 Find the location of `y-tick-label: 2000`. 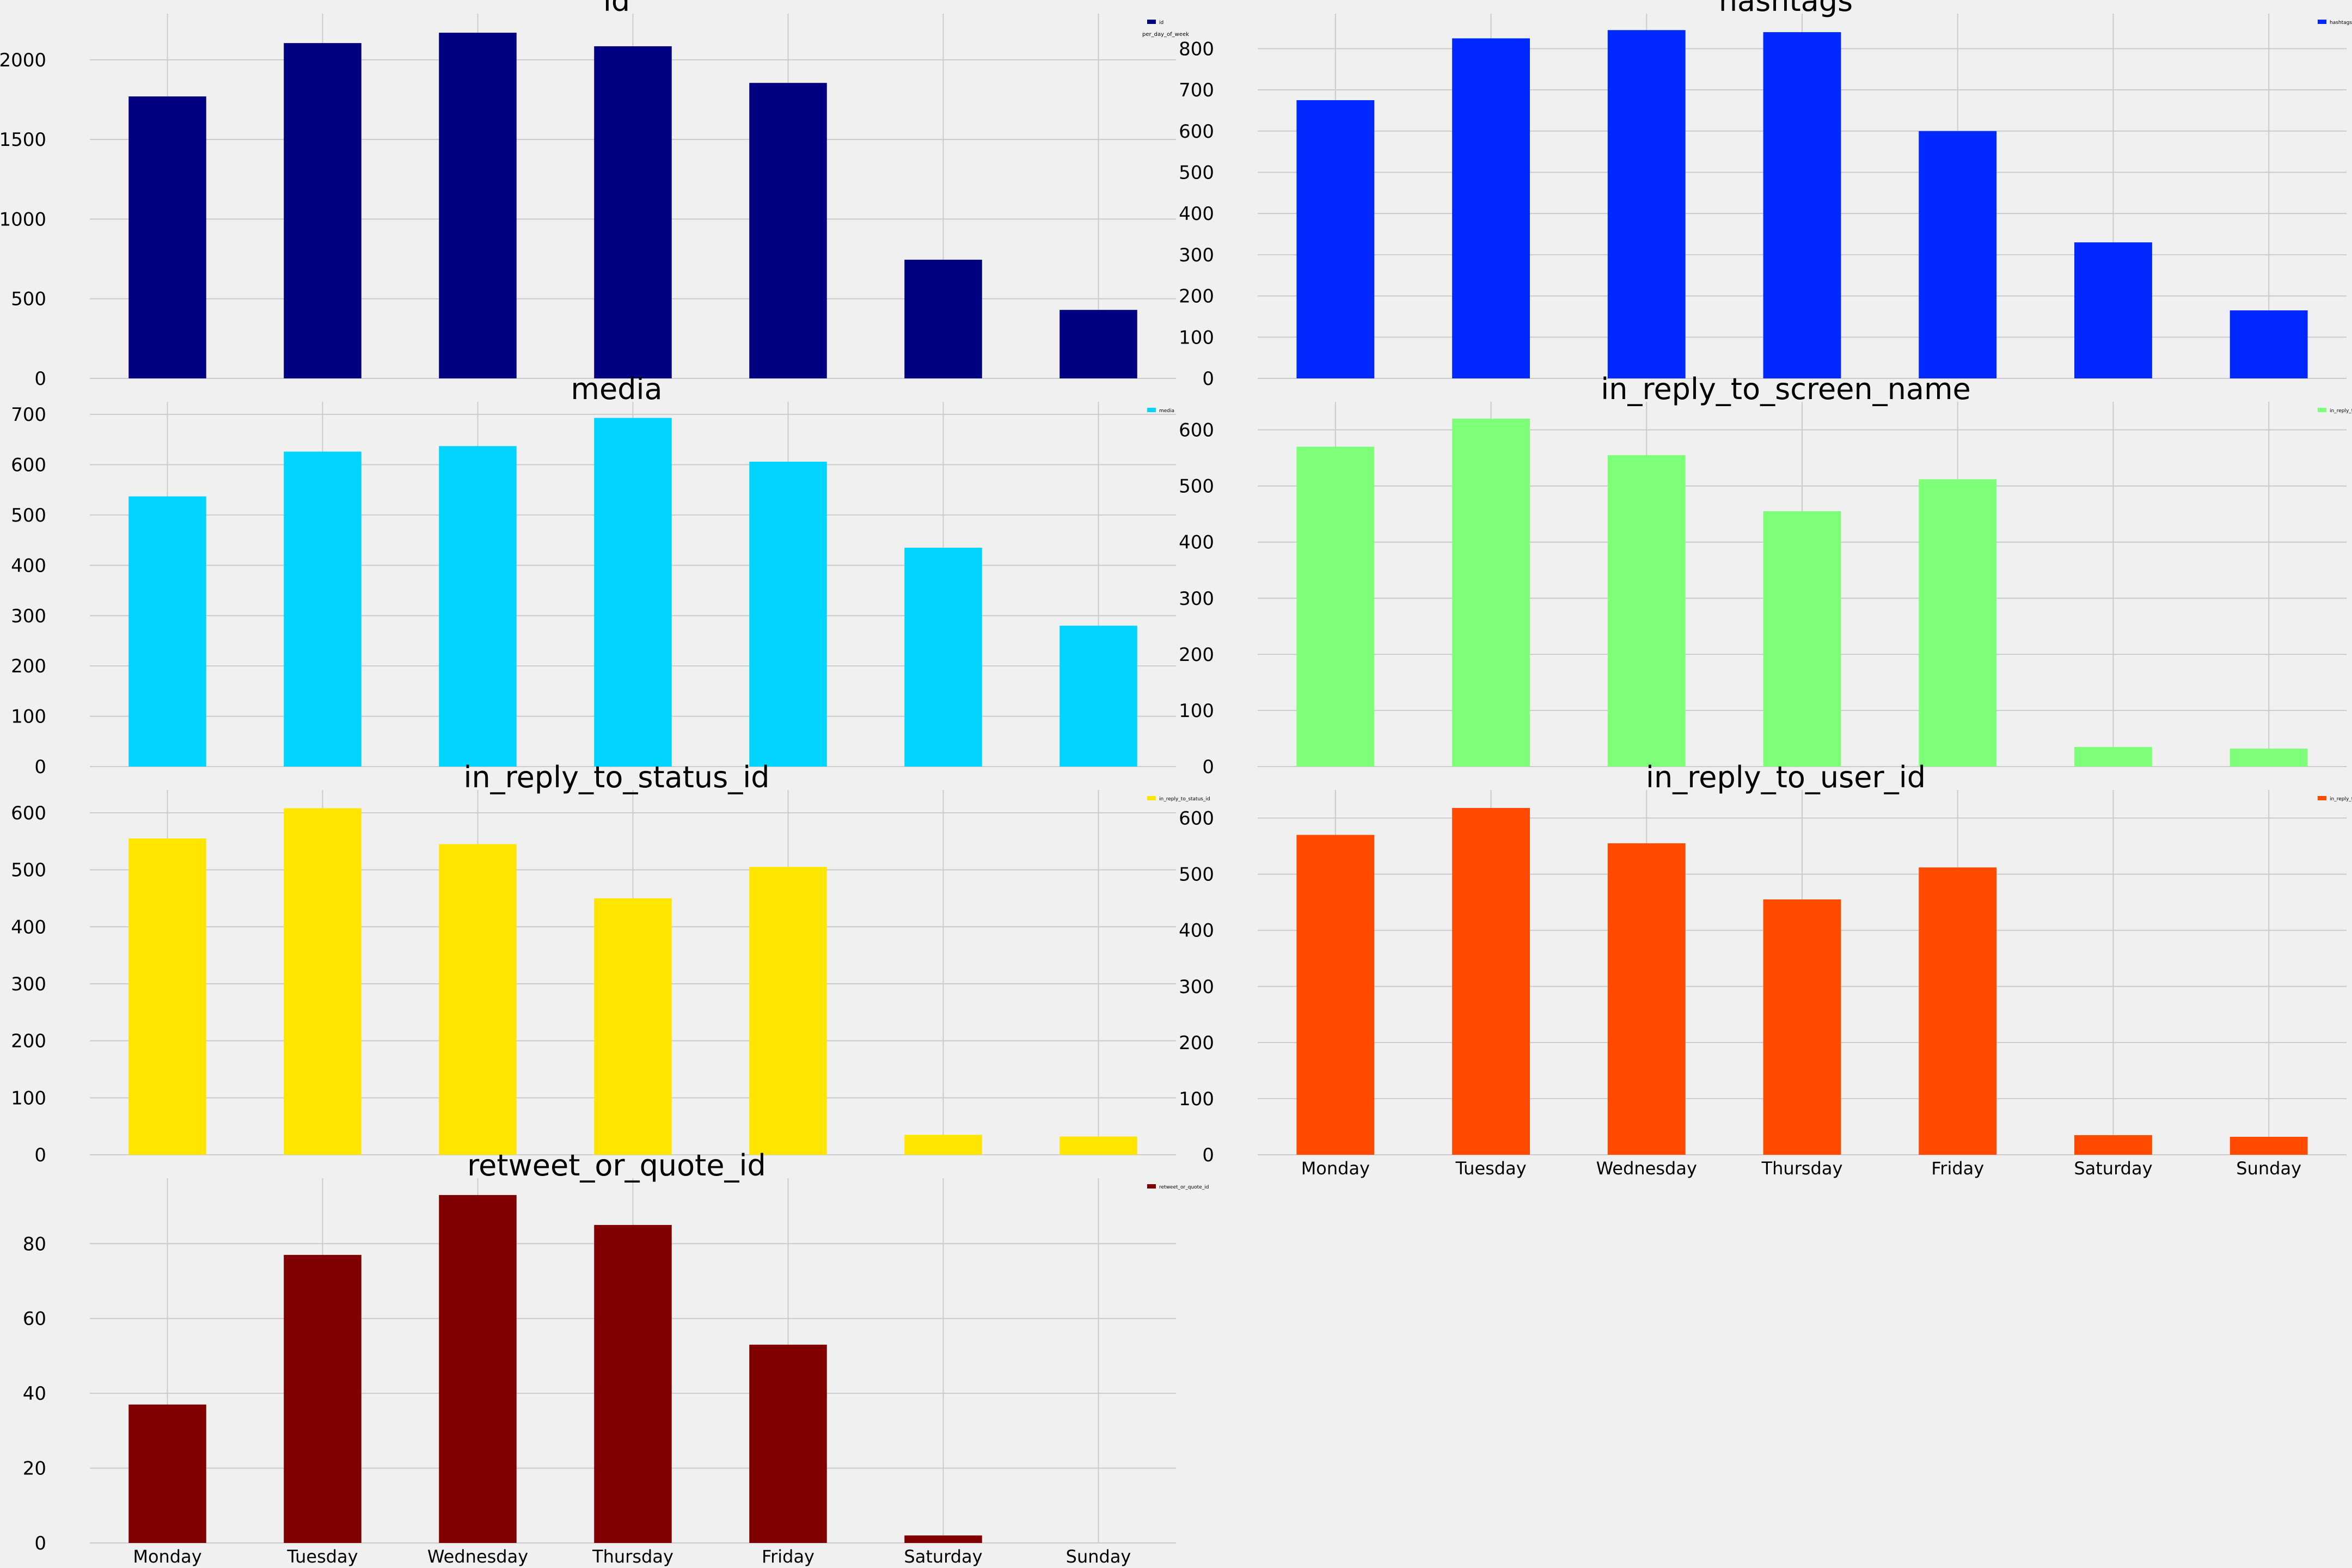

y-tick-label: 2000 is located at coordinates (23, 60).